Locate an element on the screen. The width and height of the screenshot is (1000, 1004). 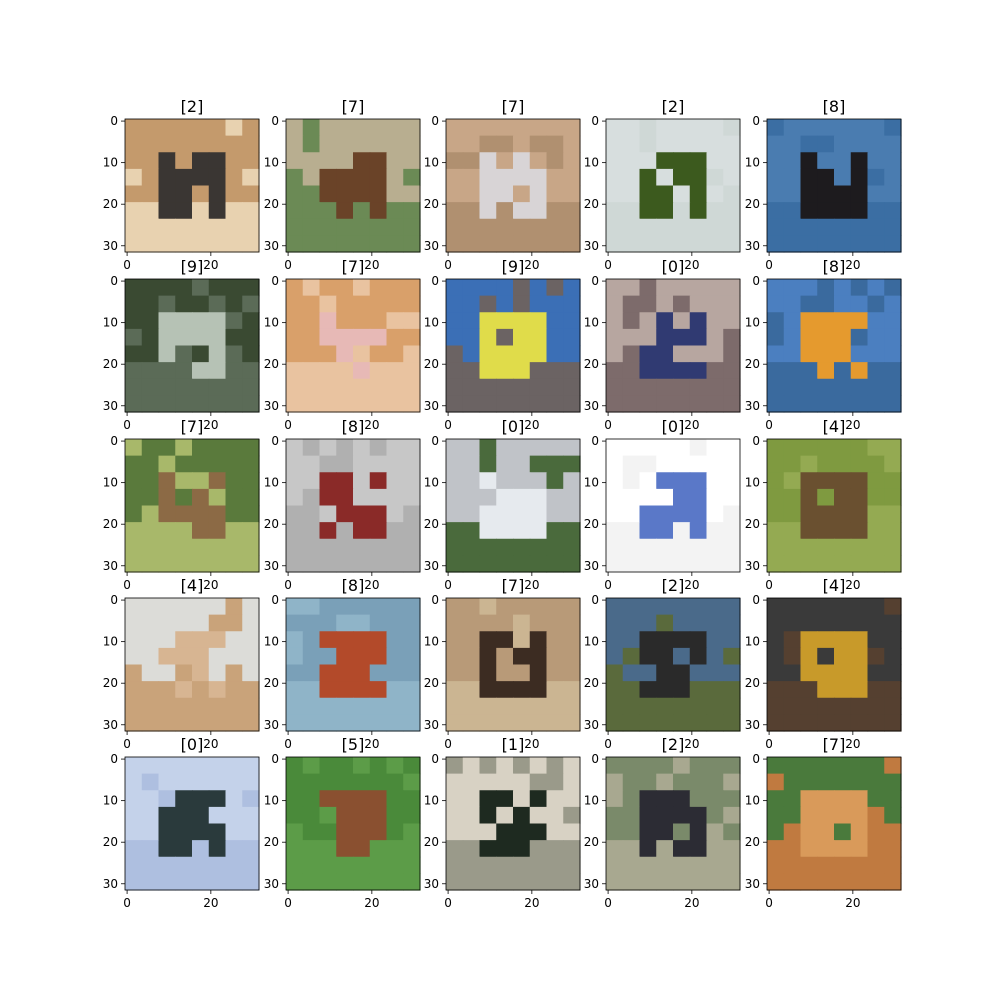
subplot-title: [7] is located at coordinates (353, 266).